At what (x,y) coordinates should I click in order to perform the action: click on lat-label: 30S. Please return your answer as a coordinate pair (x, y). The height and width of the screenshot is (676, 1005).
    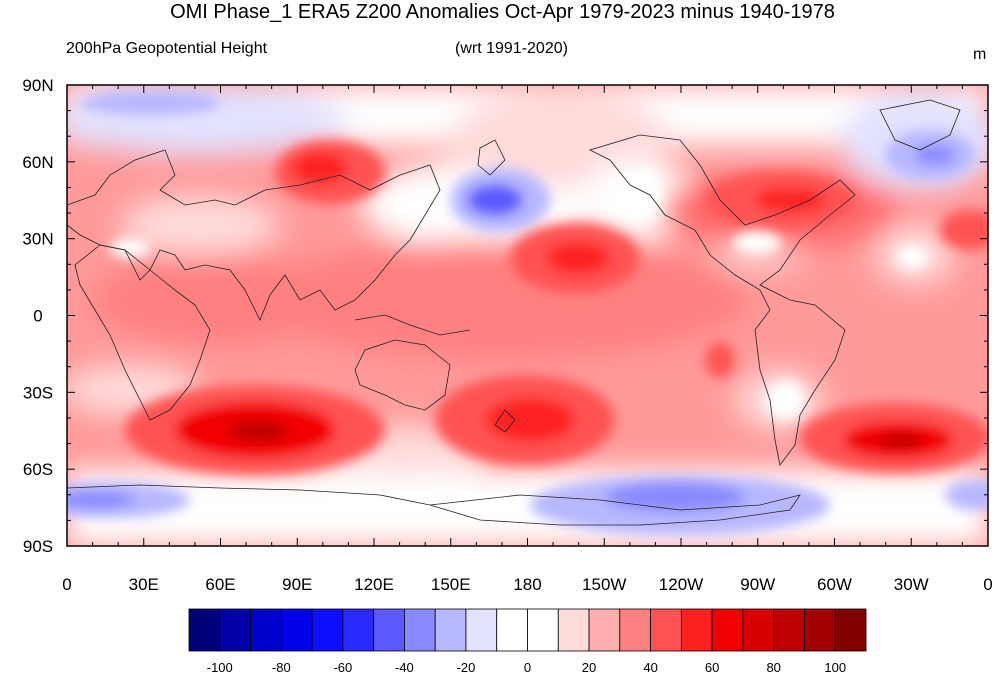
    Looking at the image, I should click on (38, 392).